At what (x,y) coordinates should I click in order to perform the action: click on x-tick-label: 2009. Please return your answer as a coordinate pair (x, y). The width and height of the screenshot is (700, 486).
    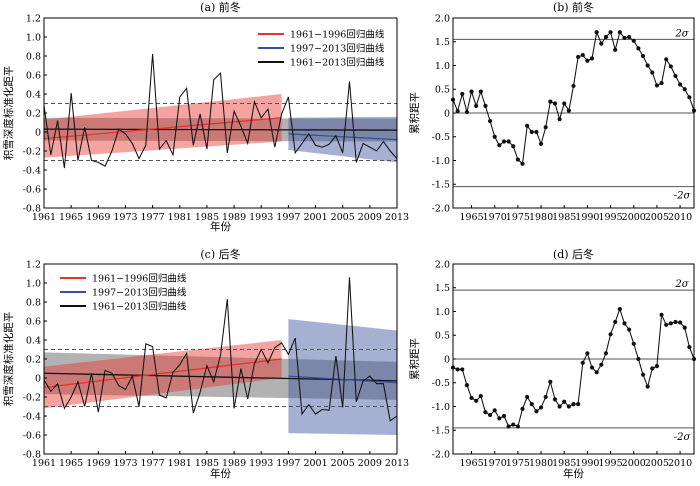
    Looking at the image, I should click on (370, 217).